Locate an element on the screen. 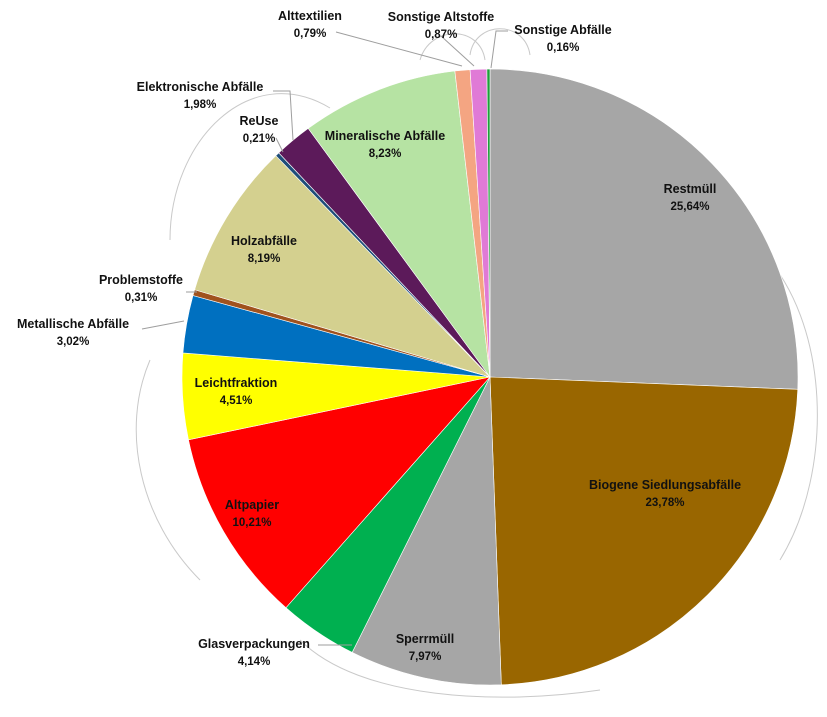 The width and height of the screenshot is (827, 717). slice-label-leichtfraktion: Leichtfraktion is located at coordinates (236, 383).